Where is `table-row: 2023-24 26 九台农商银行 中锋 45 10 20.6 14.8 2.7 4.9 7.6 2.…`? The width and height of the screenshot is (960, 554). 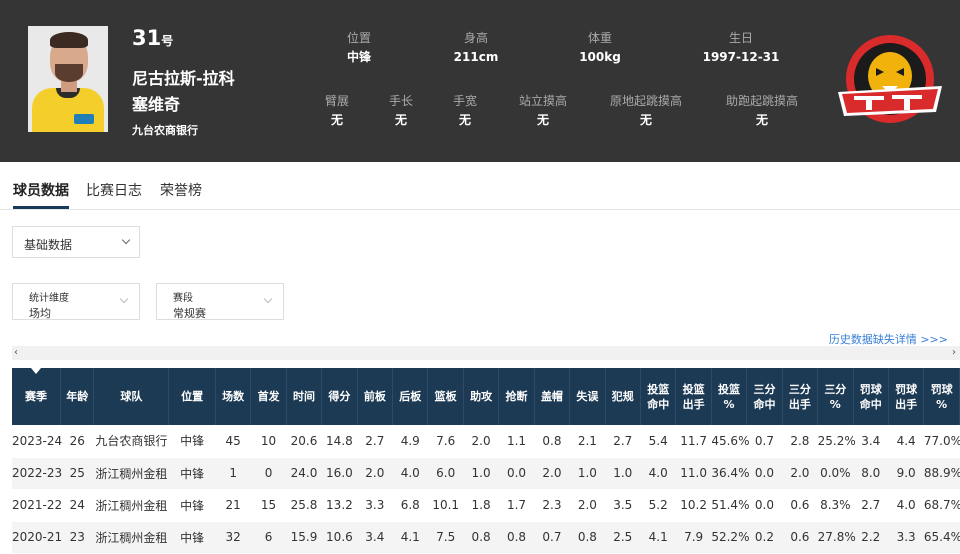
table-row: 2023-24 26 九台农商银行 中锋 45 10 20.6 14.8 2.7 4.9 7.6 2.… is located at coordinates (486, 441).